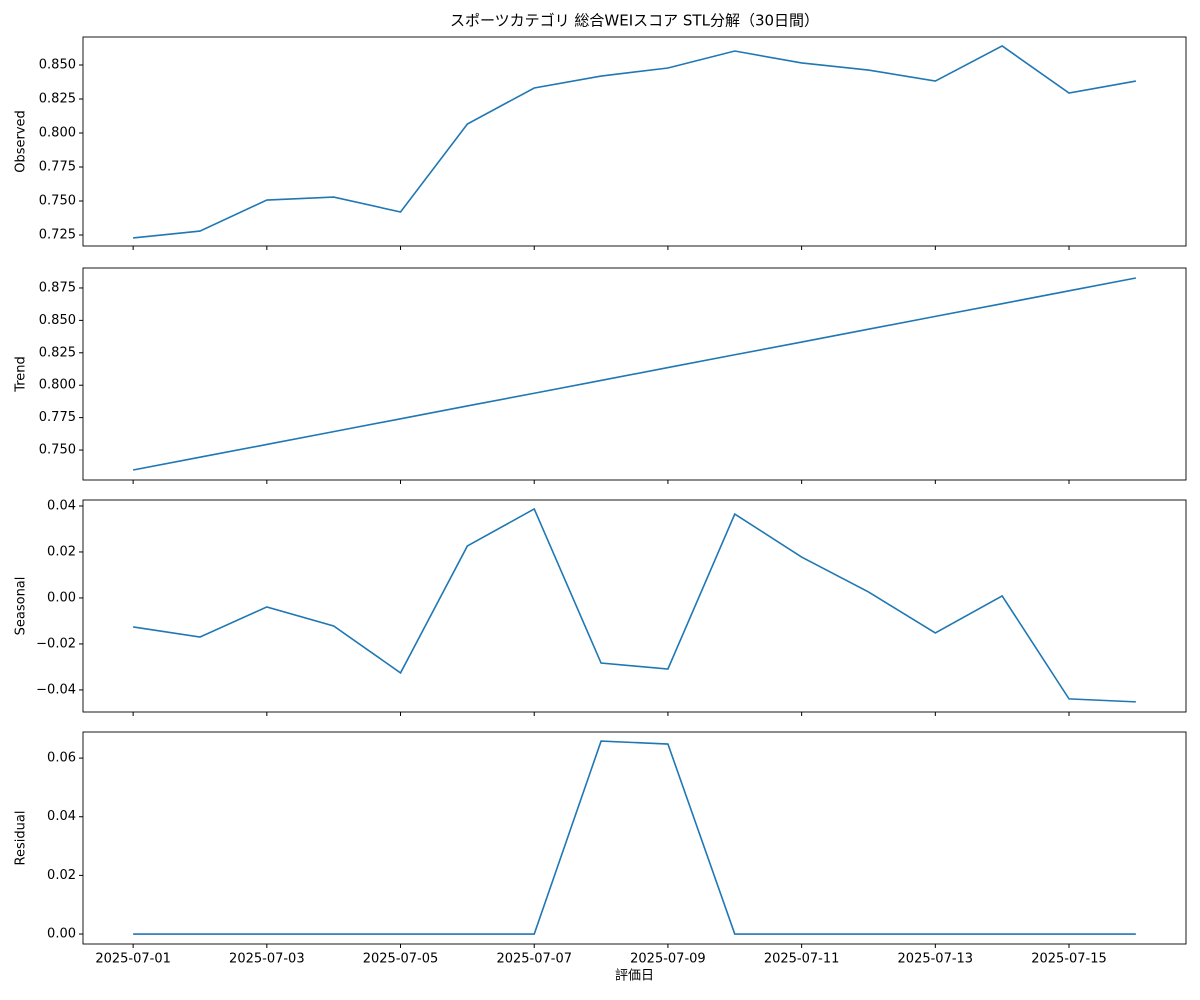 Image resolution: width=1200 pixels, height=1000 pixels. Describe the element at coordinates (936, 959) in the screenshot. I see `x-tick-label: 2025-07-13` at that location.